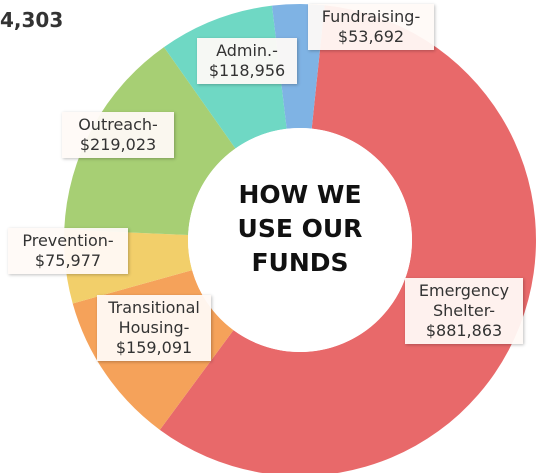  What do you see at coordinates (118, 144) in the screenshot?
I see `value-label: $219,023` at bounding box center [118, 144].